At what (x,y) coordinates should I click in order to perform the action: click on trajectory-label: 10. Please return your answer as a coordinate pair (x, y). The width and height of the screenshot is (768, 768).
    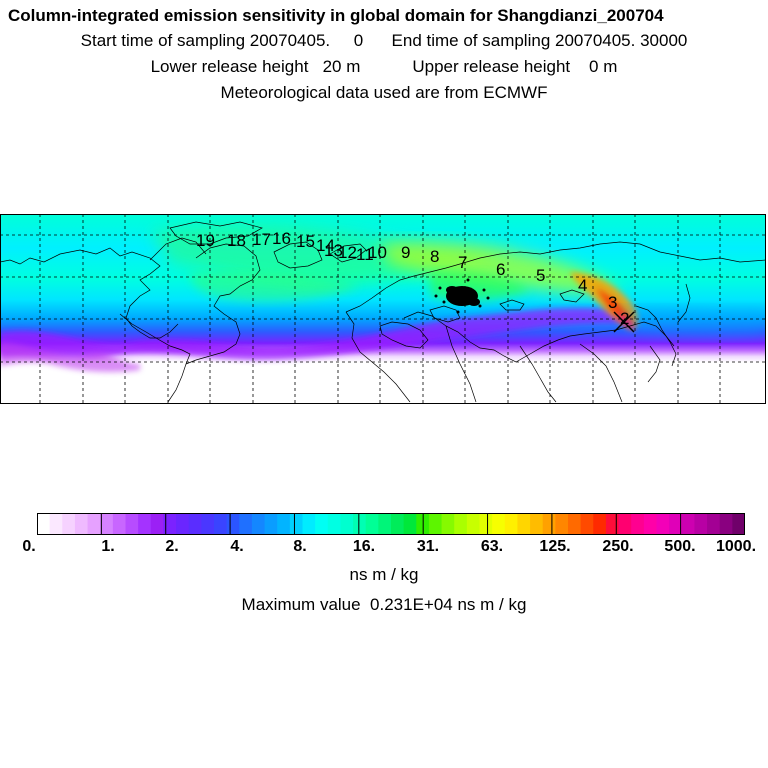
    Looking at the image, I should click on (377, 252).